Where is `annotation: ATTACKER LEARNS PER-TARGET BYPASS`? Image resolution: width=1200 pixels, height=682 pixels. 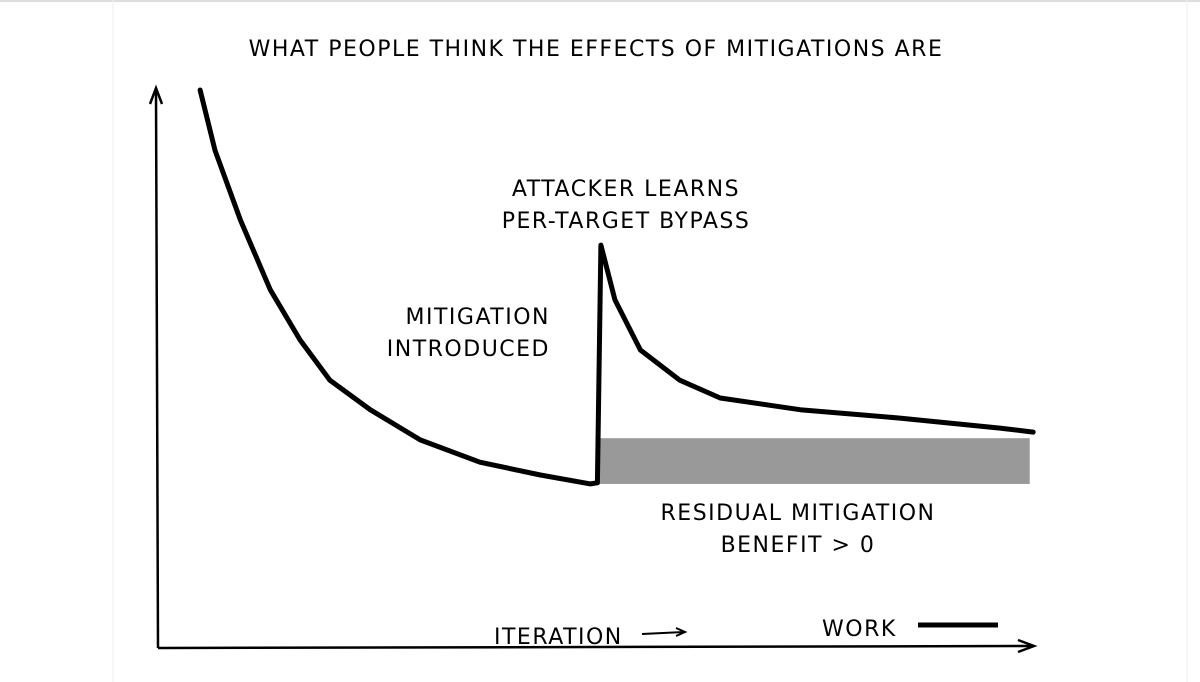
annotation: ATTACKER LEARNS PER-TARGET BYPASS is located at coordinates (626, 205).